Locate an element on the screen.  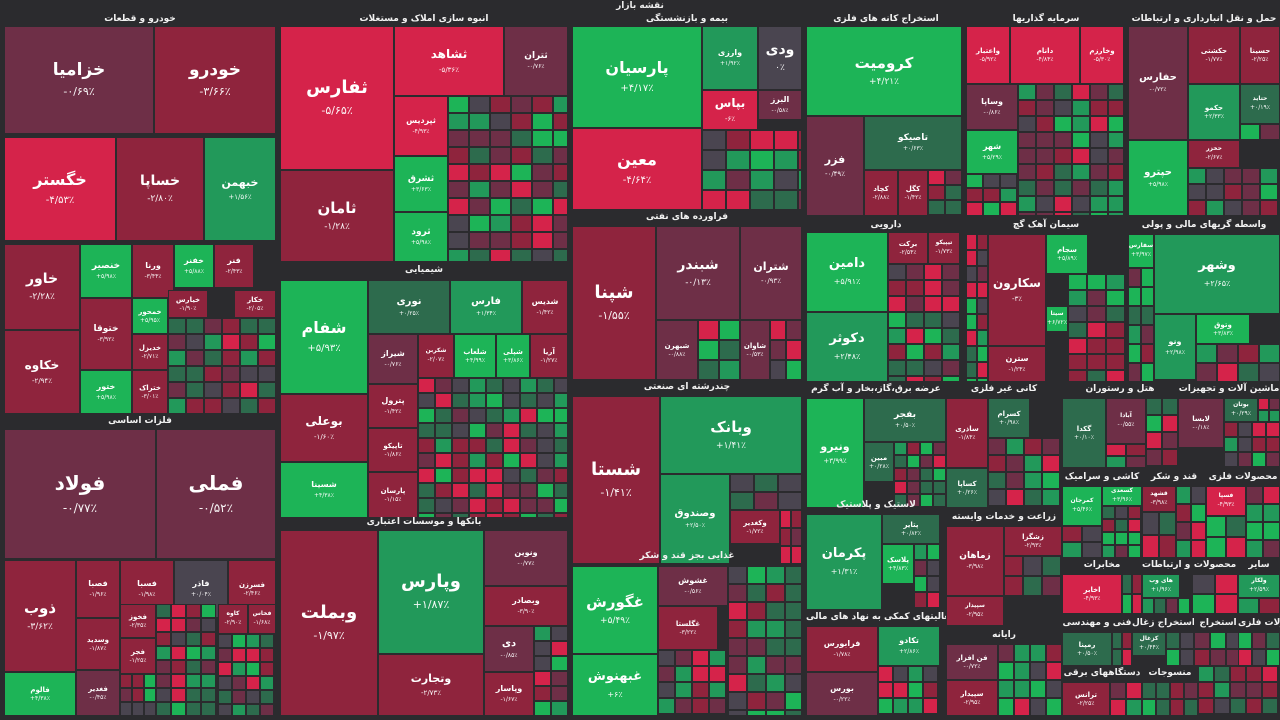
stock-tile: بورس -۰/۲۲٪ is located at coordinates (842, 694).